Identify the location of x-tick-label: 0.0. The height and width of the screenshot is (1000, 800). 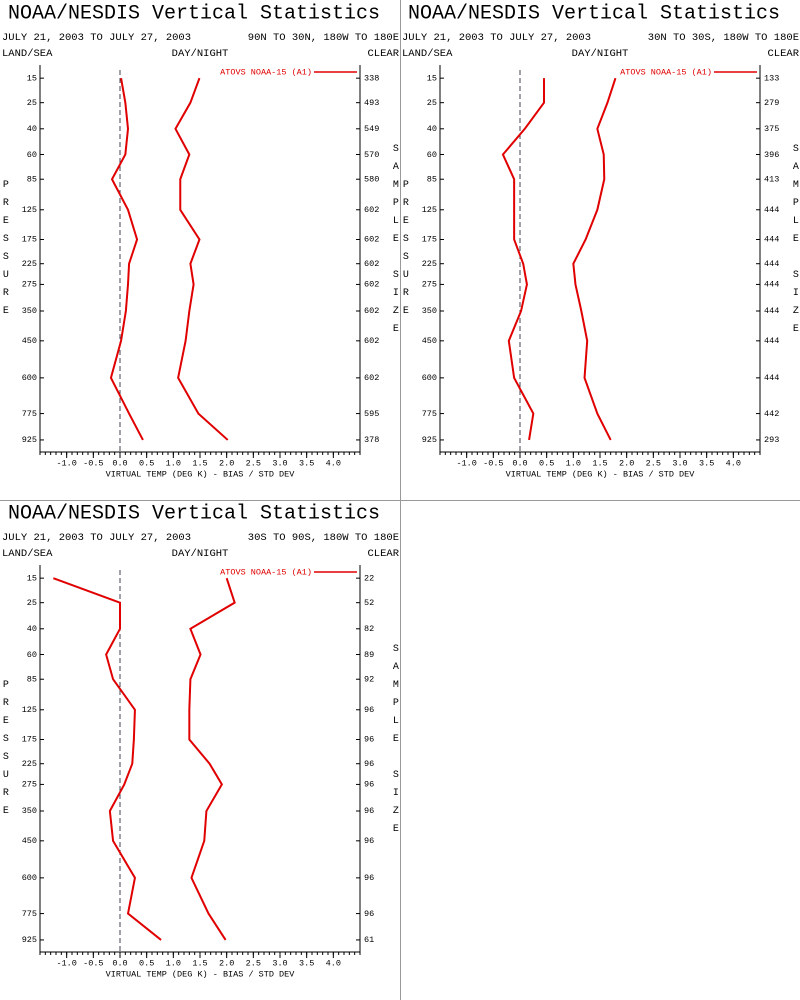
(519, 463).